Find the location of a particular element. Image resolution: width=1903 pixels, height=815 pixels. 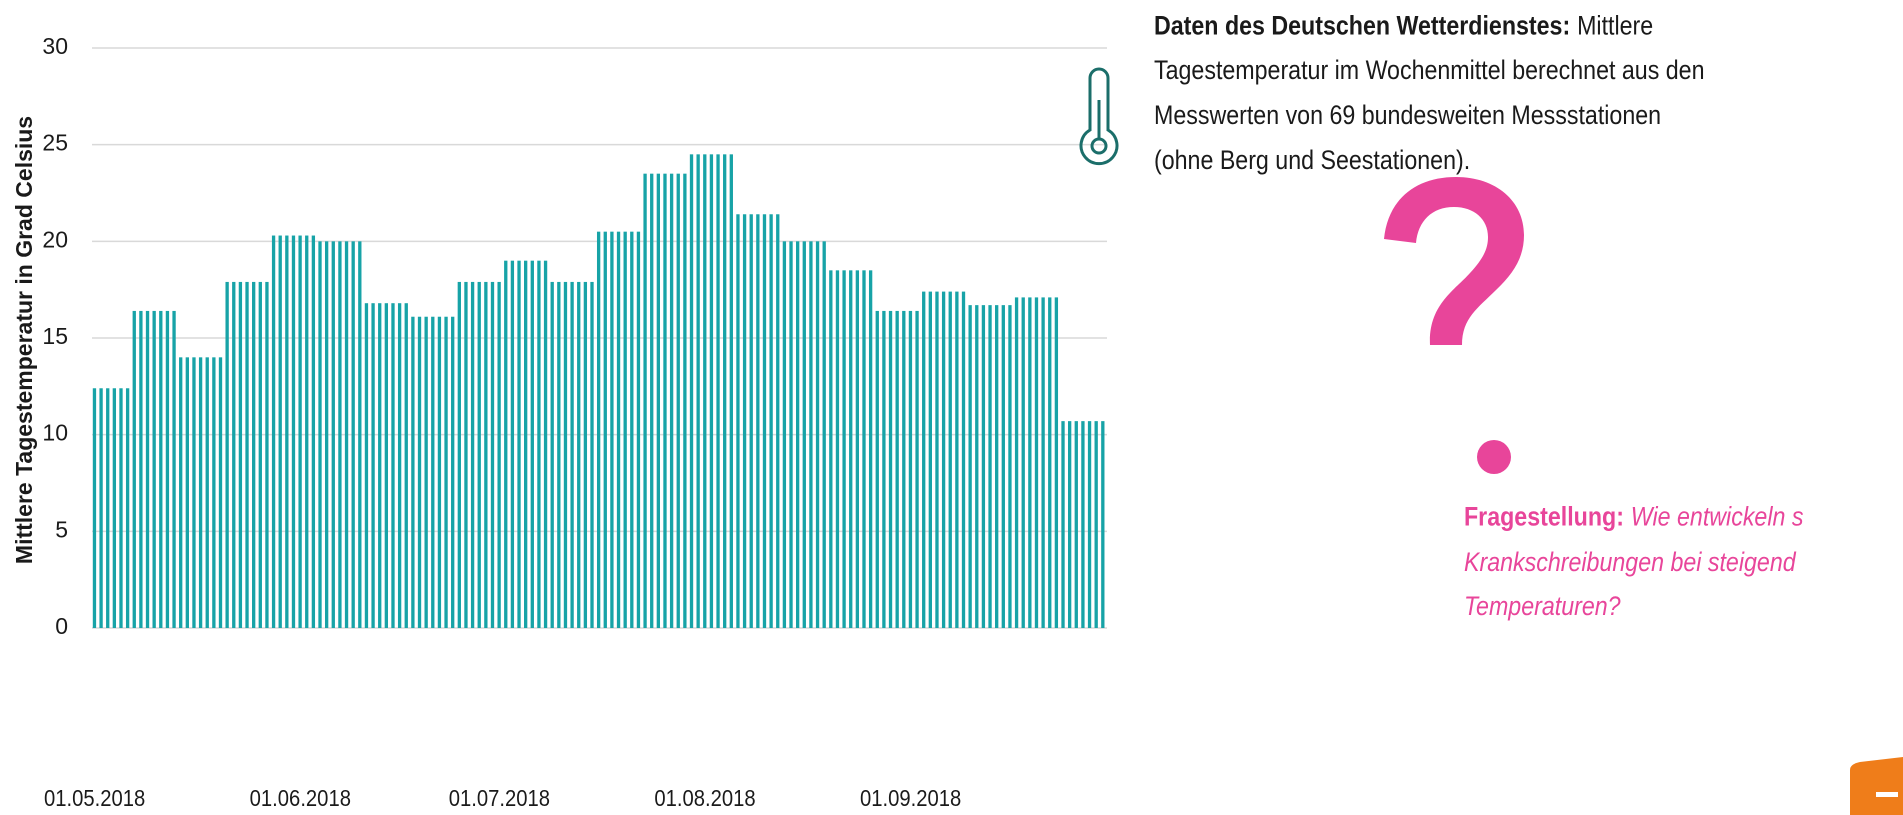

x-tick-label: 01.09.2018 is located at coordinates (910, 798).